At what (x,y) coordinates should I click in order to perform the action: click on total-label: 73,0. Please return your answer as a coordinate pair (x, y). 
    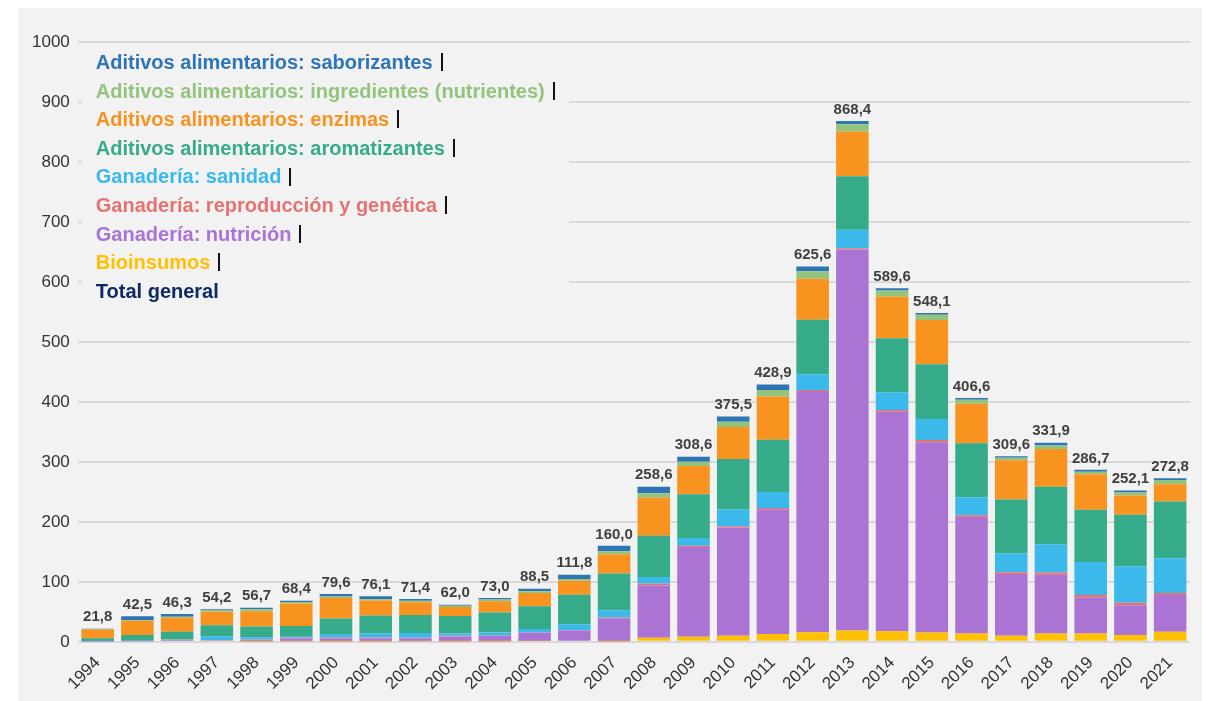
    Looking at the image, I should click on (495, 585).